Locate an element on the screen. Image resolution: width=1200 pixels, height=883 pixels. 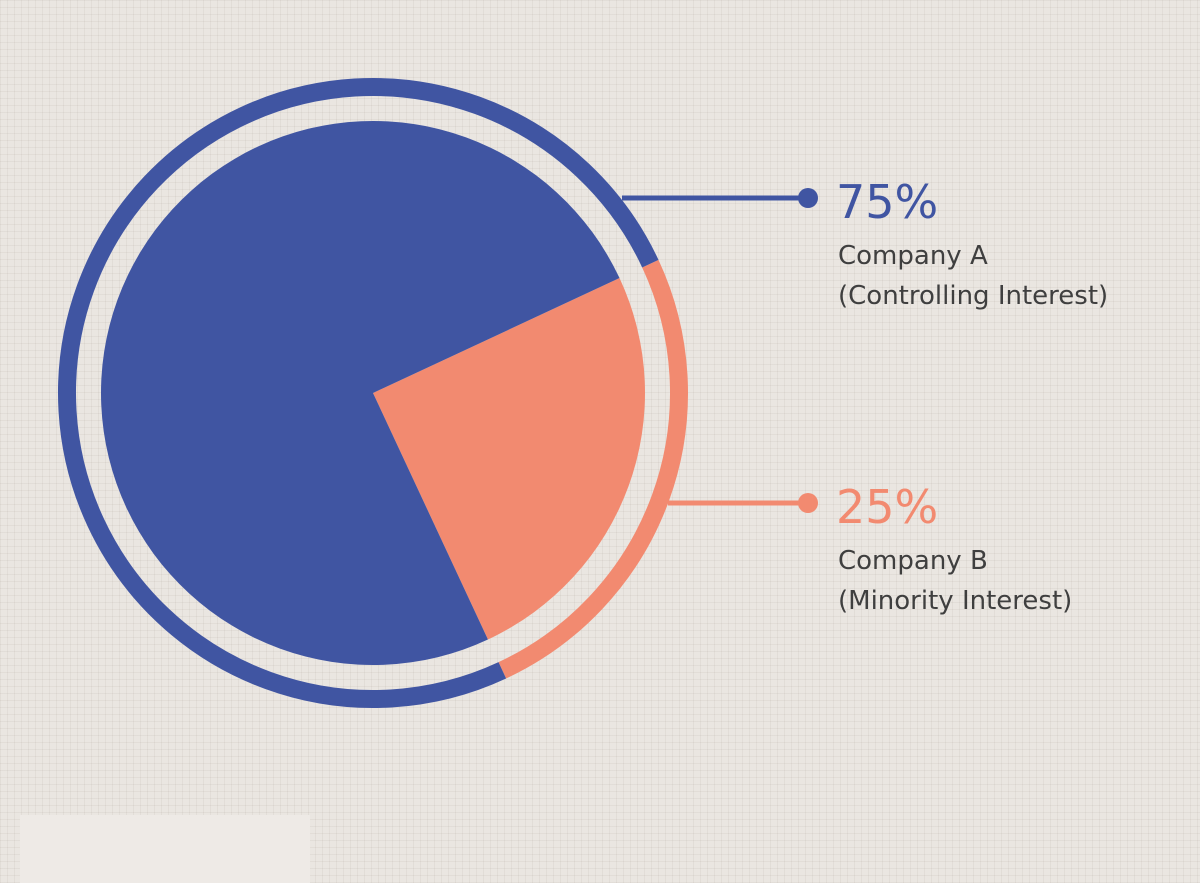
percent-label-company-b: 25% is located at coordinates (887, 507).